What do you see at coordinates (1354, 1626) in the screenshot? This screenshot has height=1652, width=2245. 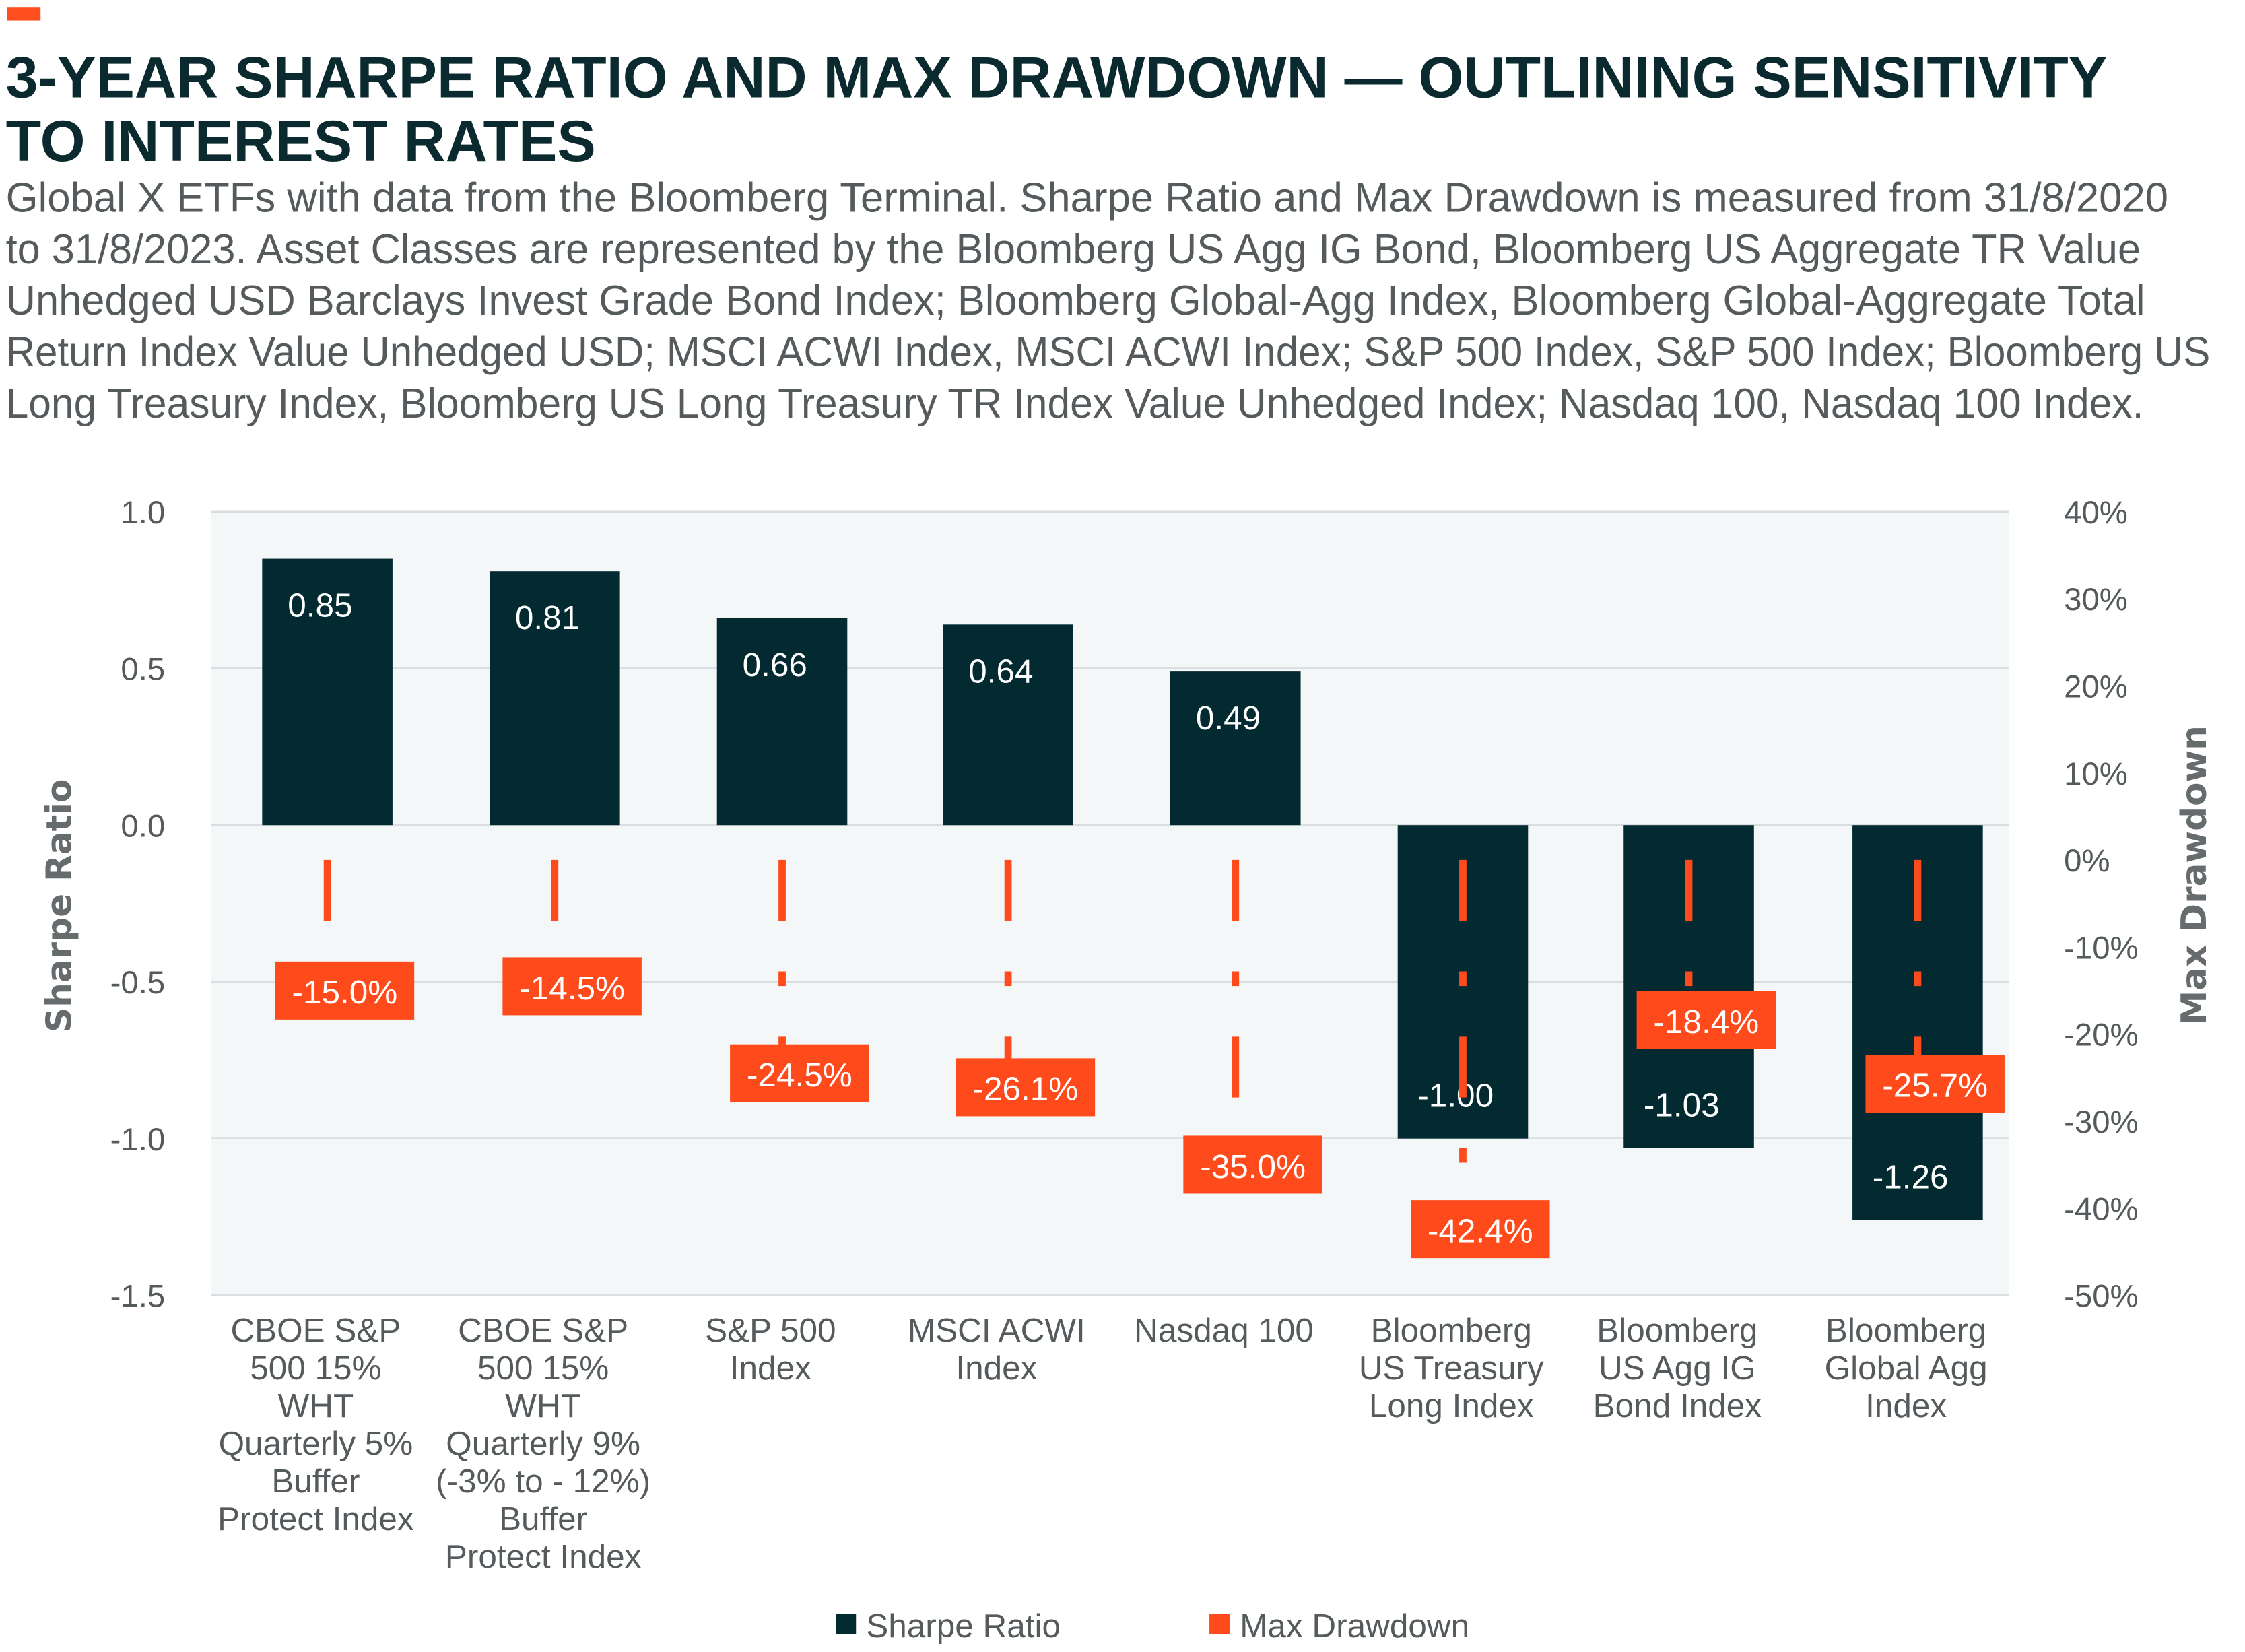 I see `legend-label-drawdown: Max Drawdown` at bounding box center [1354, 1626].